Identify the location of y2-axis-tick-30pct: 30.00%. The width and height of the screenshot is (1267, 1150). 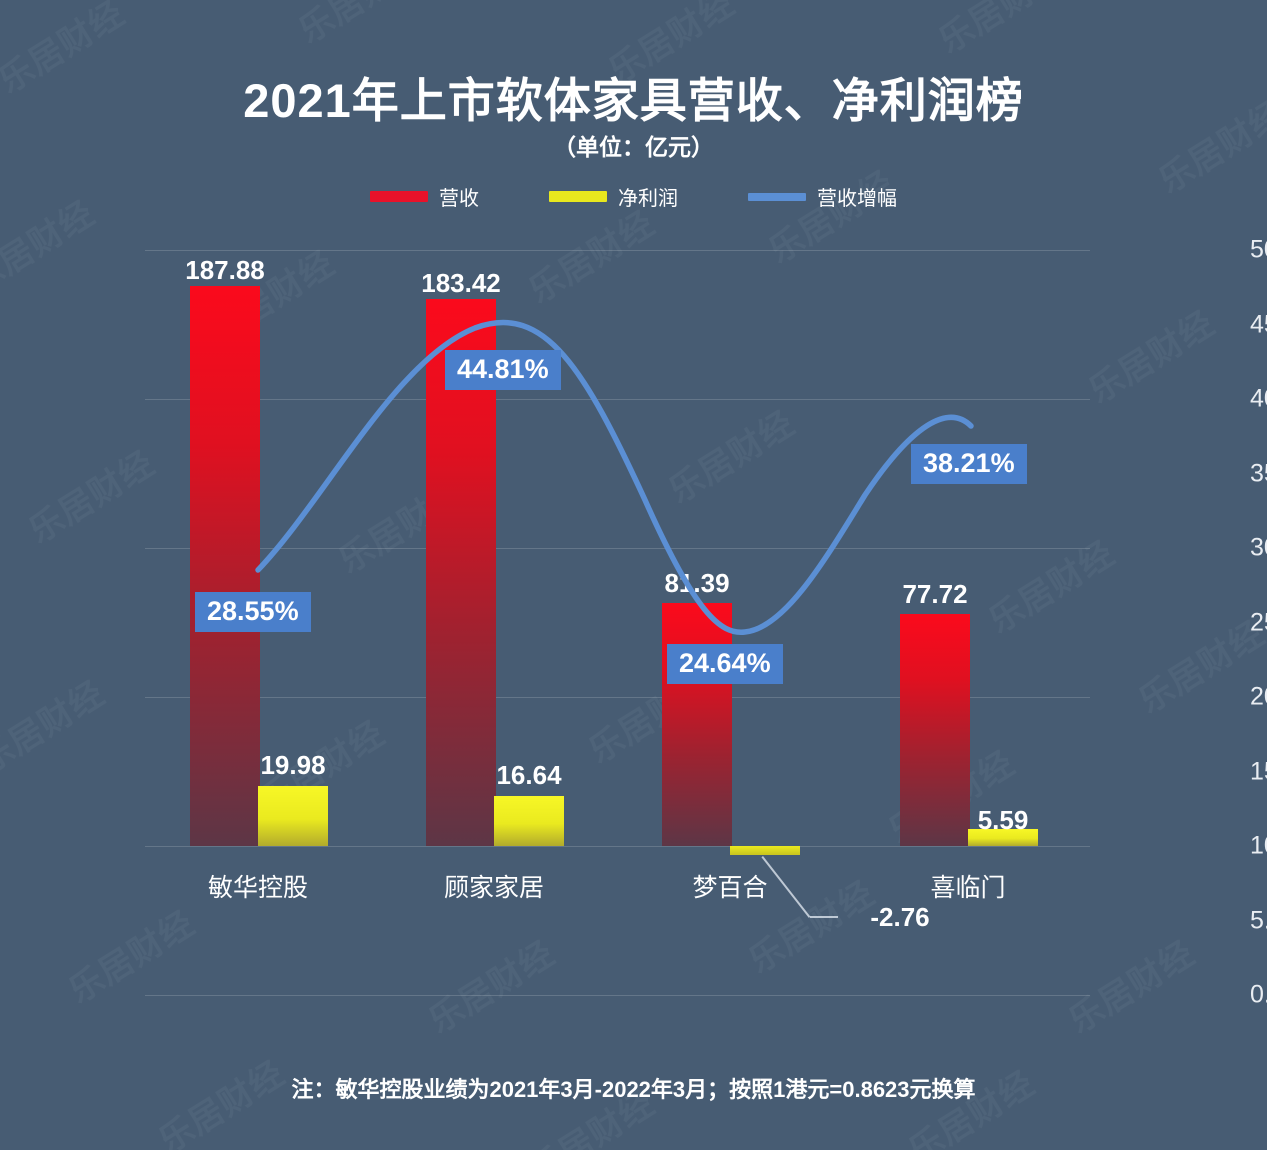
(1258, 547).